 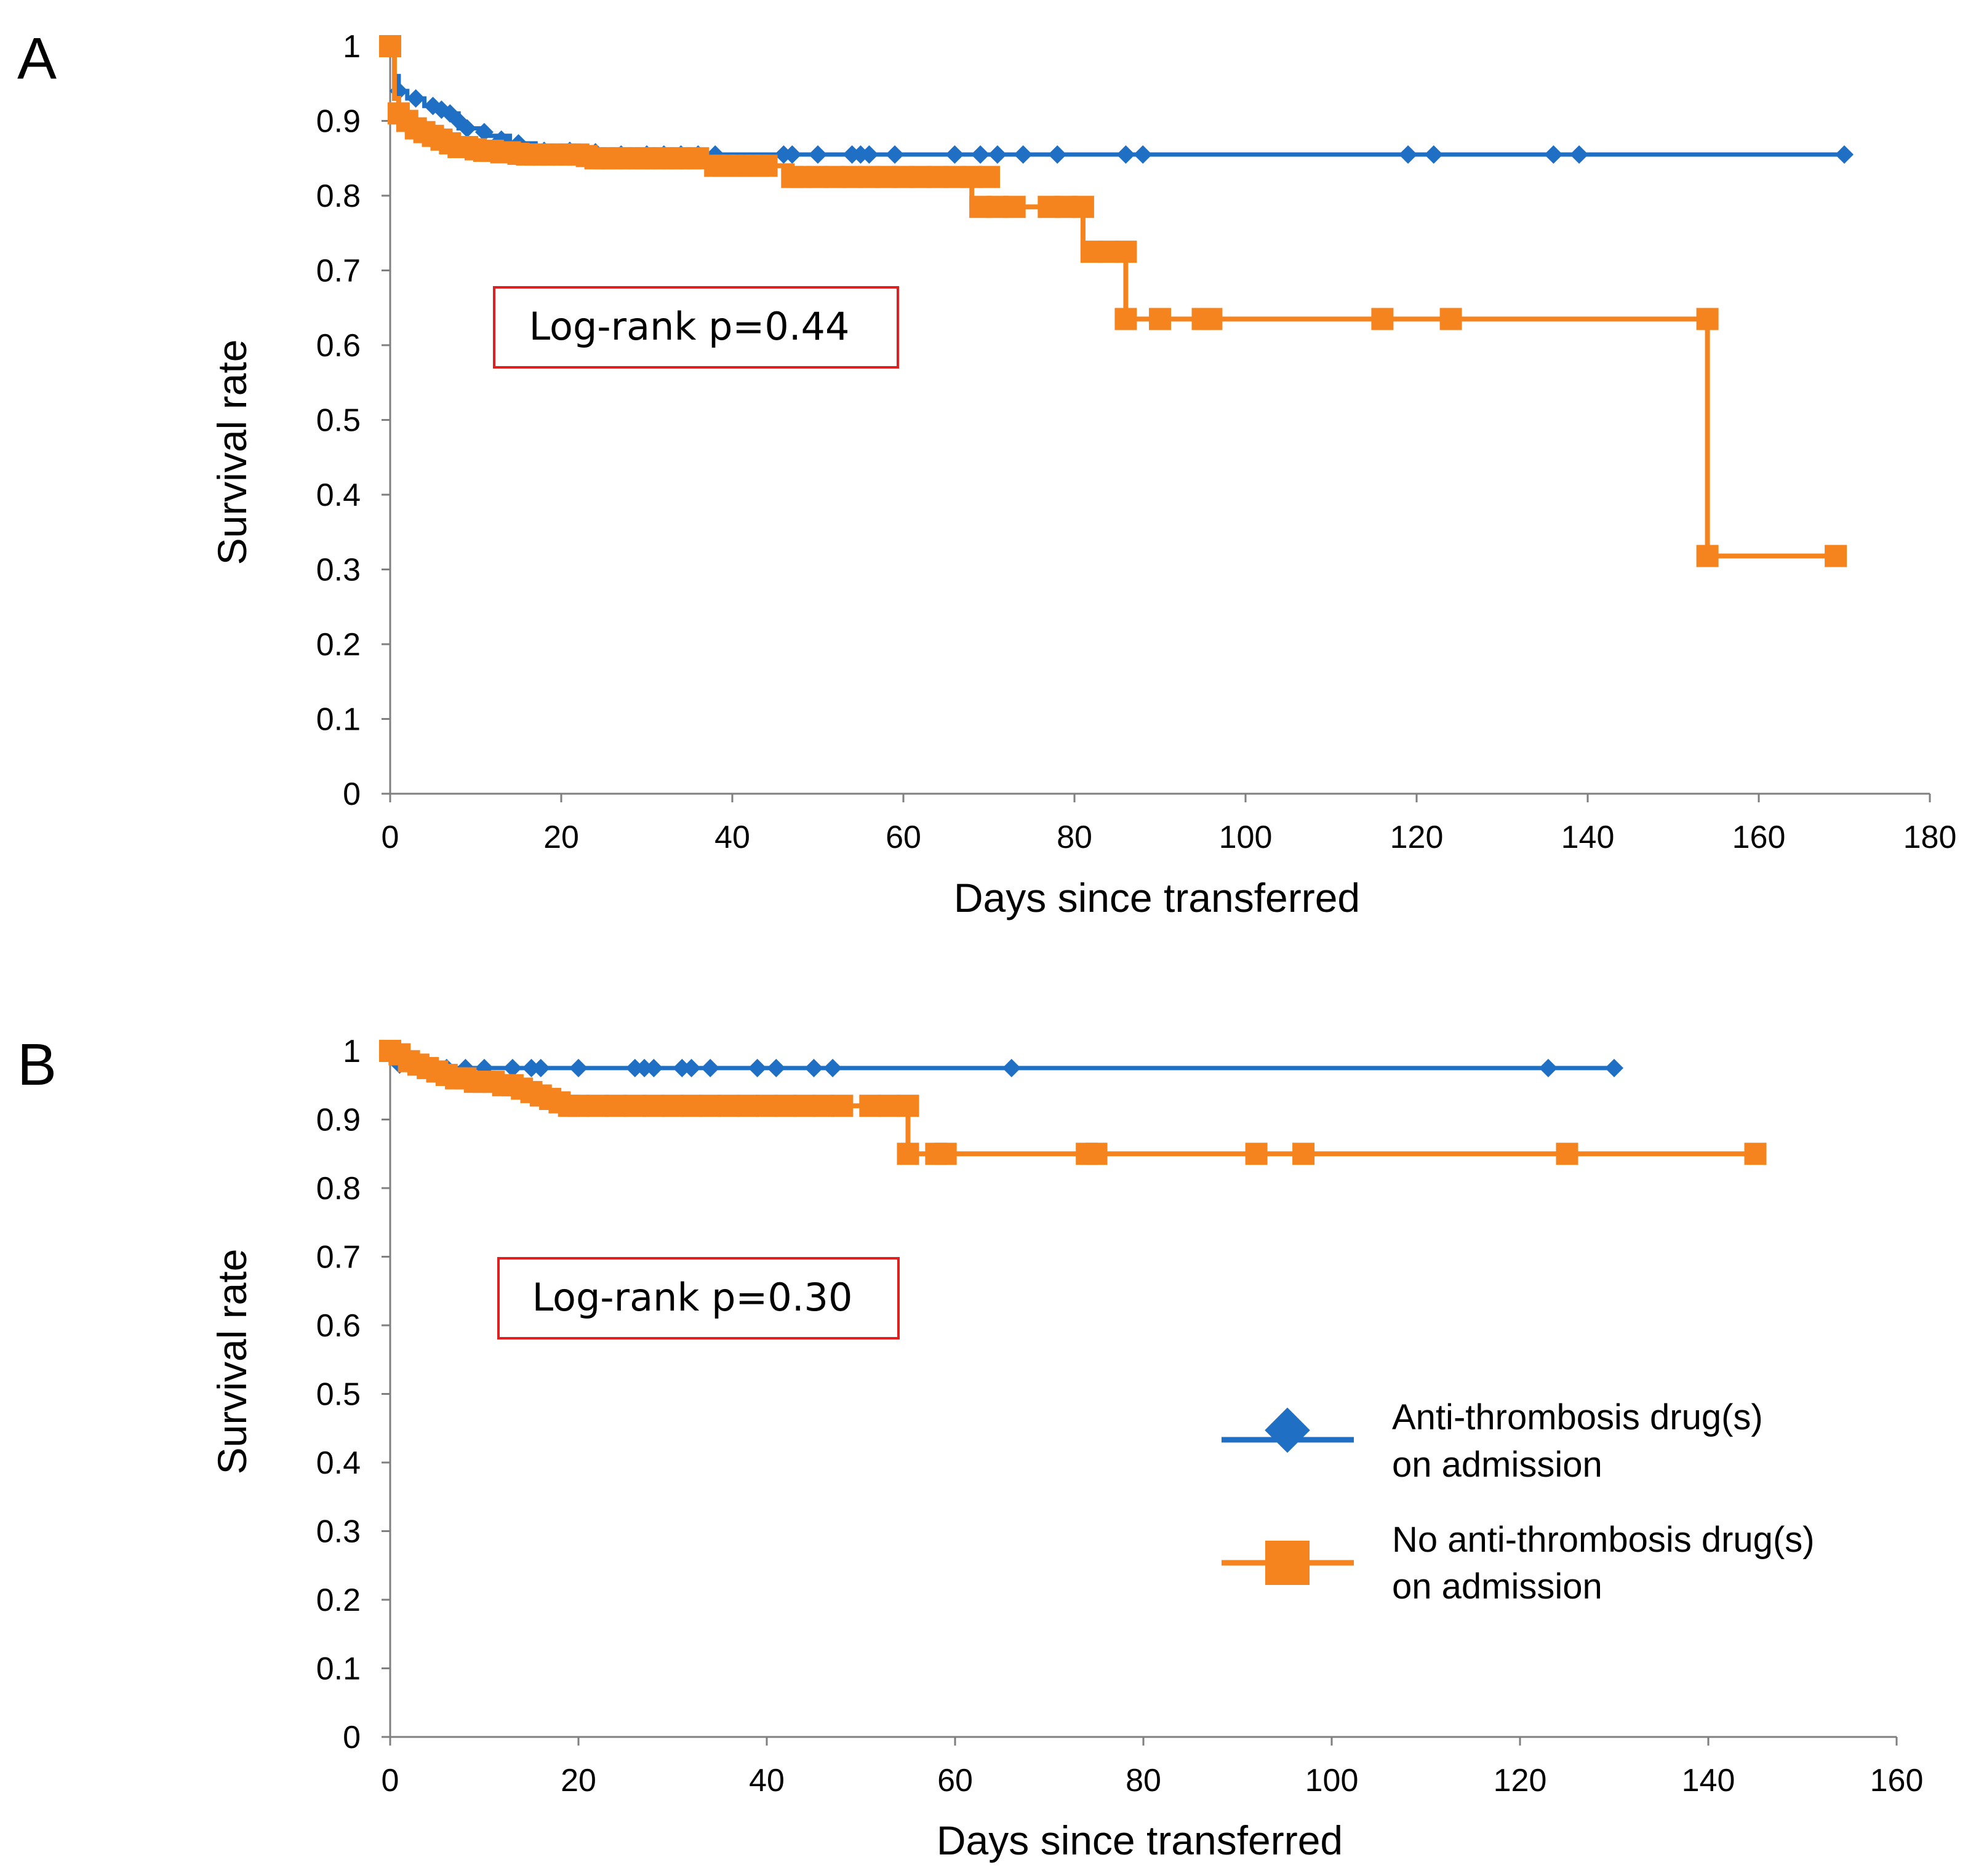 I want to click on y-tick-label: 0.7, so click(x=338, y=1257).